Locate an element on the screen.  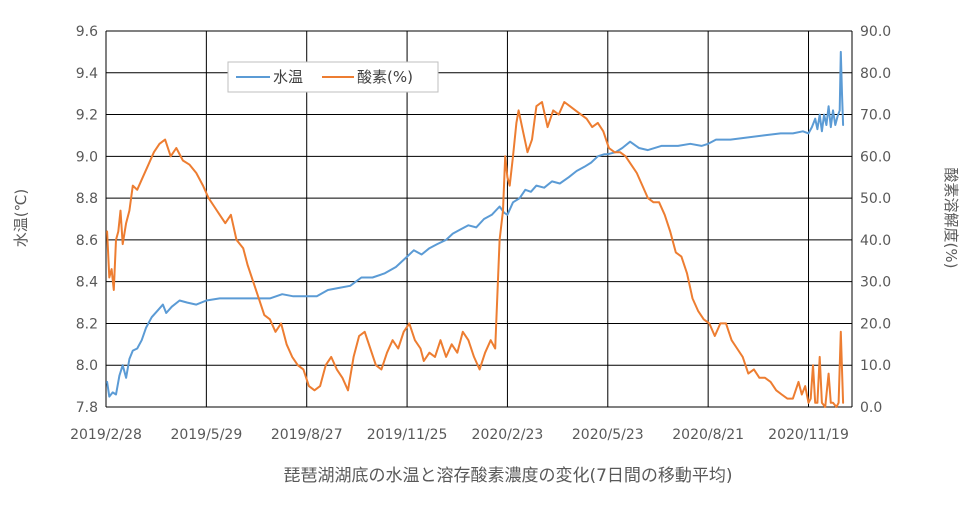
y-left-tick-label: 9.4 is located at coordinates (87, 74).